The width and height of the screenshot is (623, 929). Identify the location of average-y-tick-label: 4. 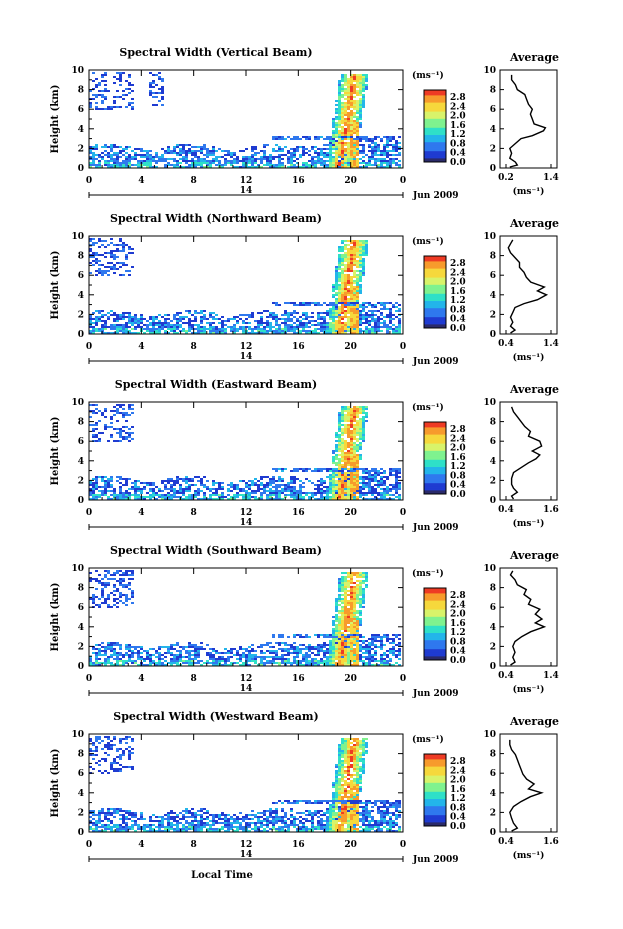
(493, 130).